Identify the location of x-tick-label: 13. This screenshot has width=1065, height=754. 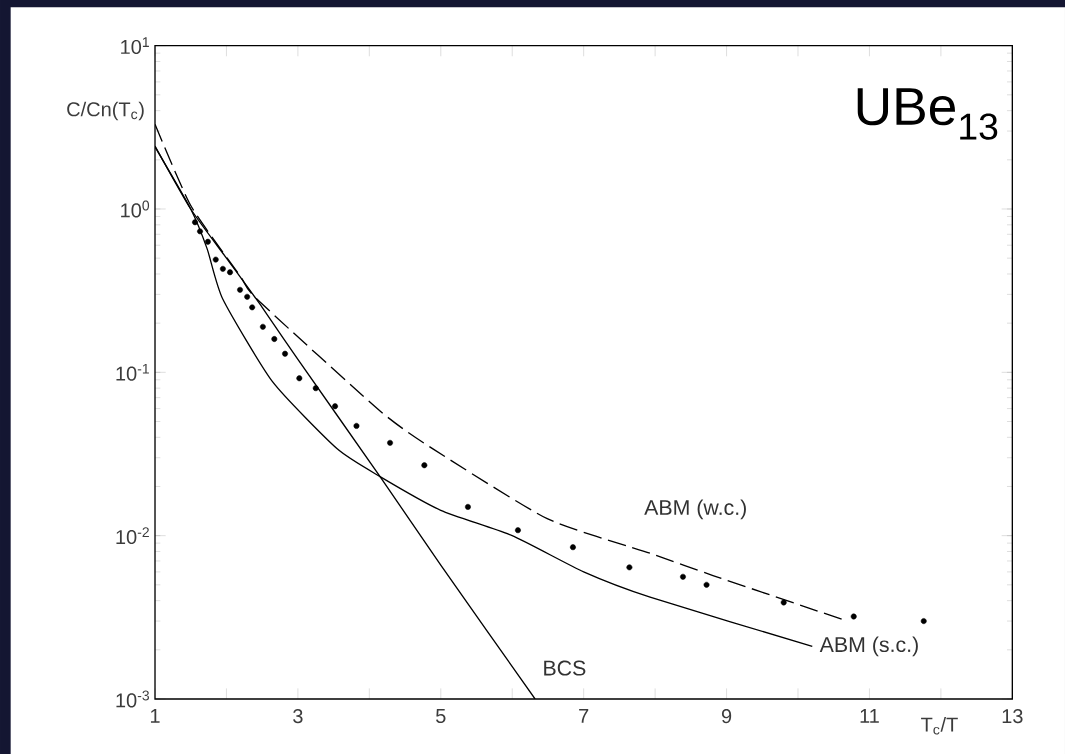
(1012, 716).